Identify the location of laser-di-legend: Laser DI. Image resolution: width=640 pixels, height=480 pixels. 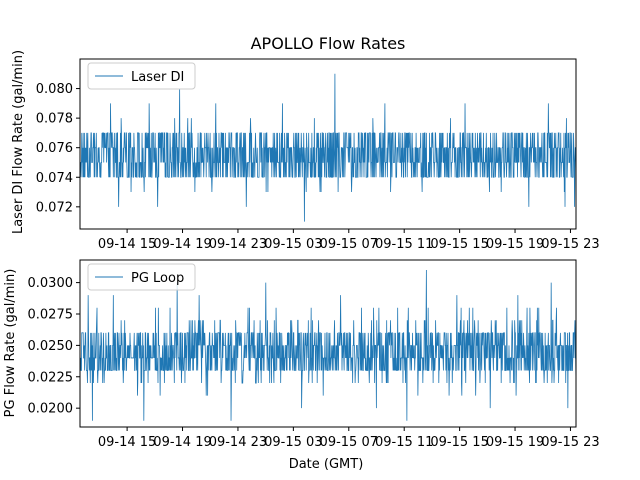
(141, 76).